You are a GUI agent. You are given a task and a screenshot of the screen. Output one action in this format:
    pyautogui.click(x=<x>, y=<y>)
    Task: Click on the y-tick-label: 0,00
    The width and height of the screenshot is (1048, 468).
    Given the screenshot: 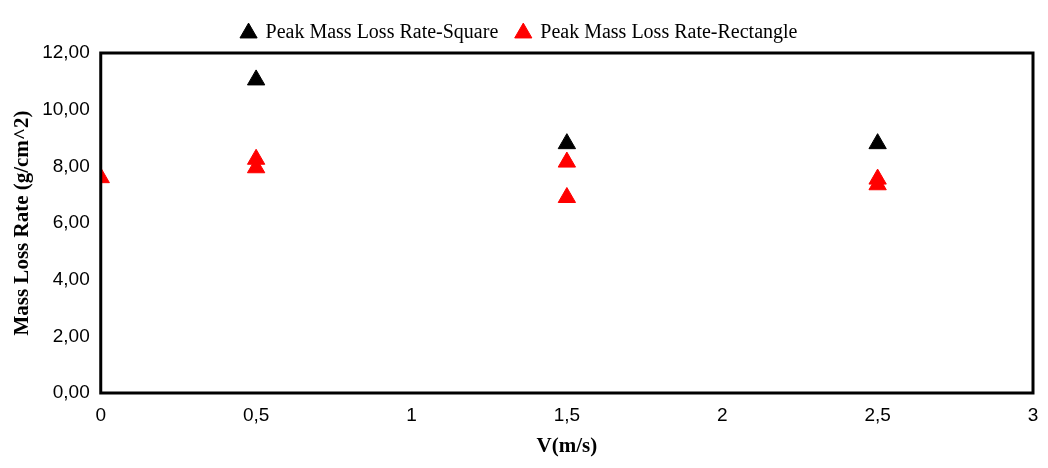 What is the action you would take?
    pyautogui.click(x=71, y=392)
    